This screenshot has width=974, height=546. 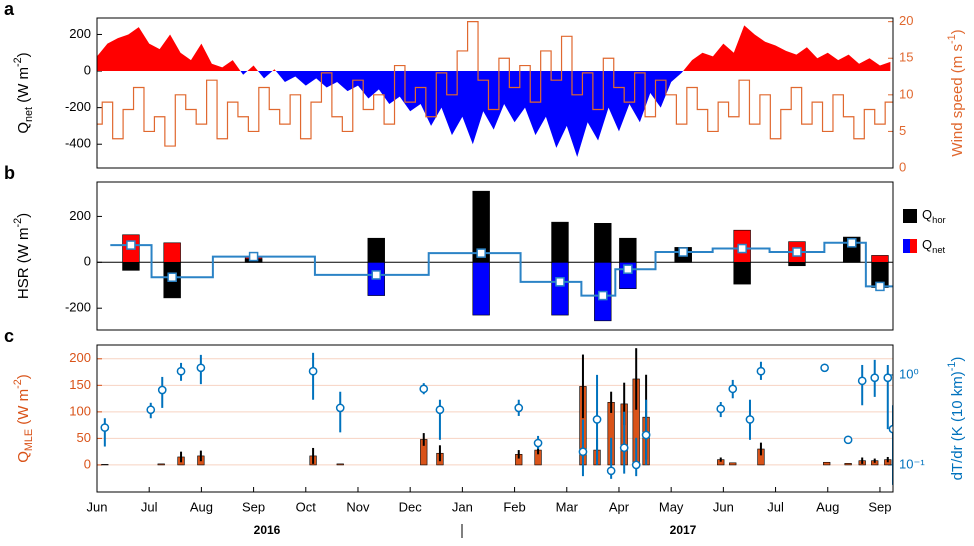 I want to click on y-axis-label: Qnet (W m-2), so click(x=23, y=92).